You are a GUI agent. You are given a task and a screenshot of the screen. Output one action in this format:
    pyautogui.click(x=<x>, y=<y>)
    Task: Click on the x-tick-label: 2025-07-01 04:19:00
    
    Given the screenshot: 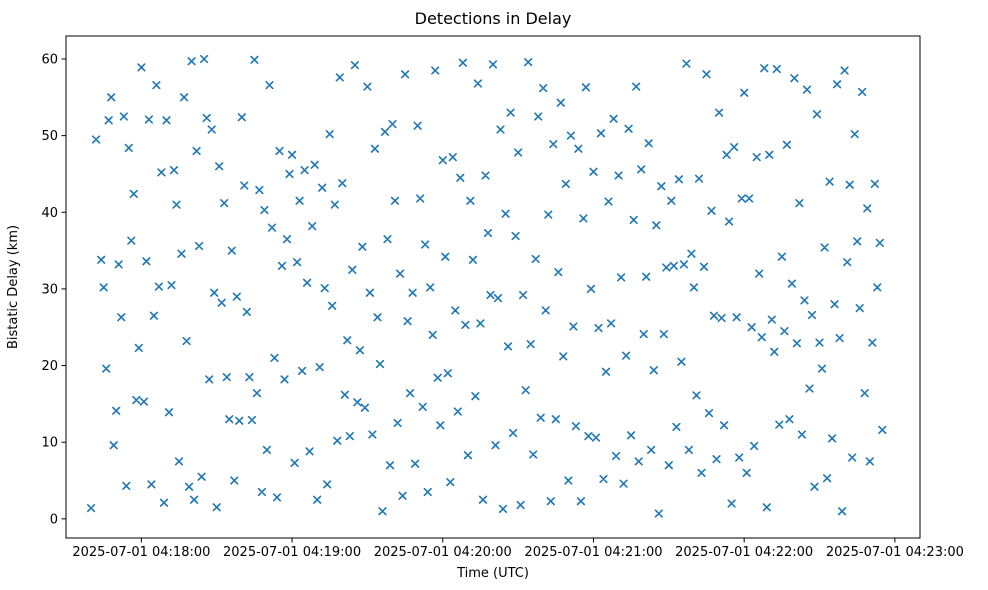 What is the action you would take?
    pyautogui.click(x=292, y=552)
    